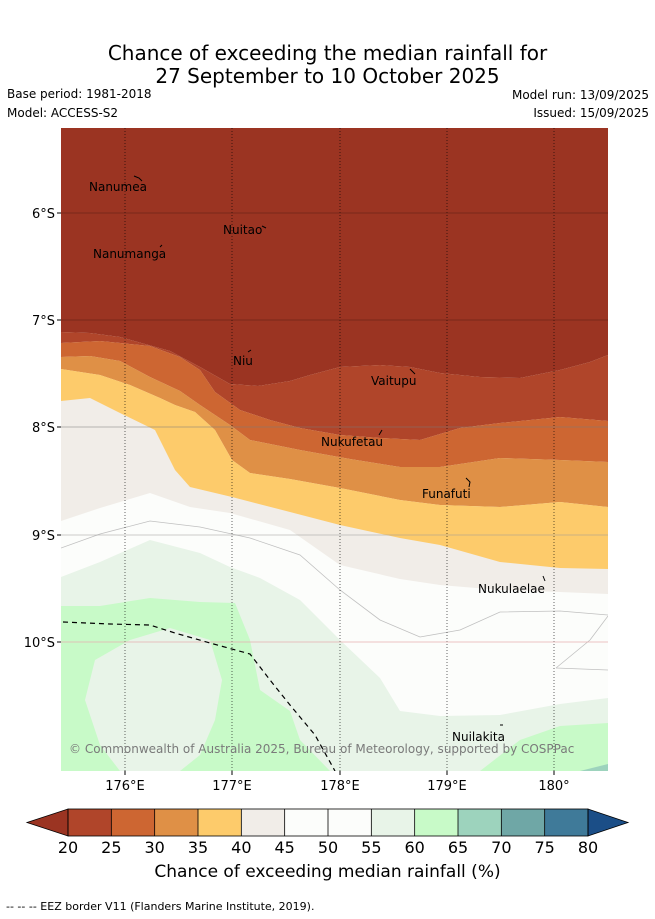  I want to click on colorbar-tick-label: 55, so click(371, 847).